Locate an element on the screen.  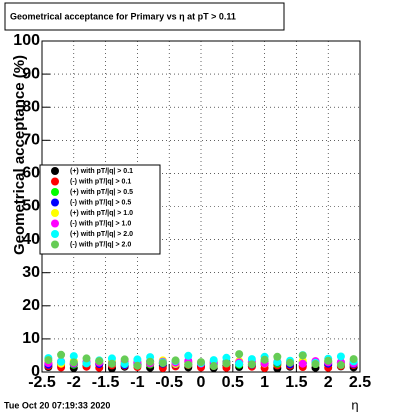
y-tick-label: 90 is located at coordinates (31, 73).